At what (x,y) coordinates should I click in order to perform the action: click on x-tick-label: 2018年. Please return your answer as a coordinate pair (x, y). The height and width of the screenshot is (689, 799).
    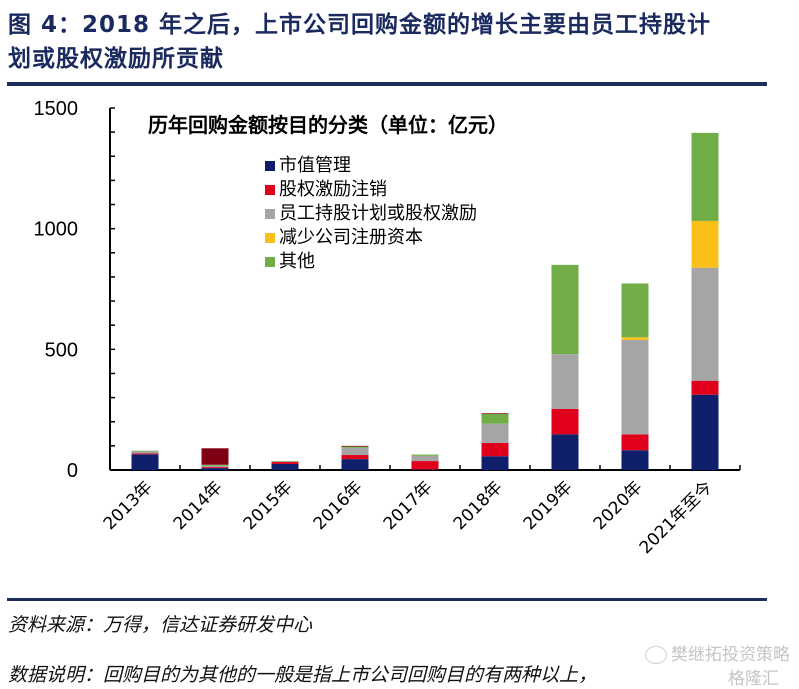
    Looking at the image, I should click on (478, 505).